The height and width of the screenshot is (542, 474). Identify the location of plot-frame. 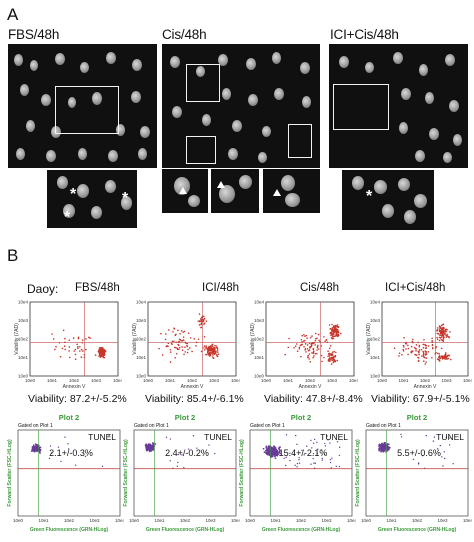
(310, 339).